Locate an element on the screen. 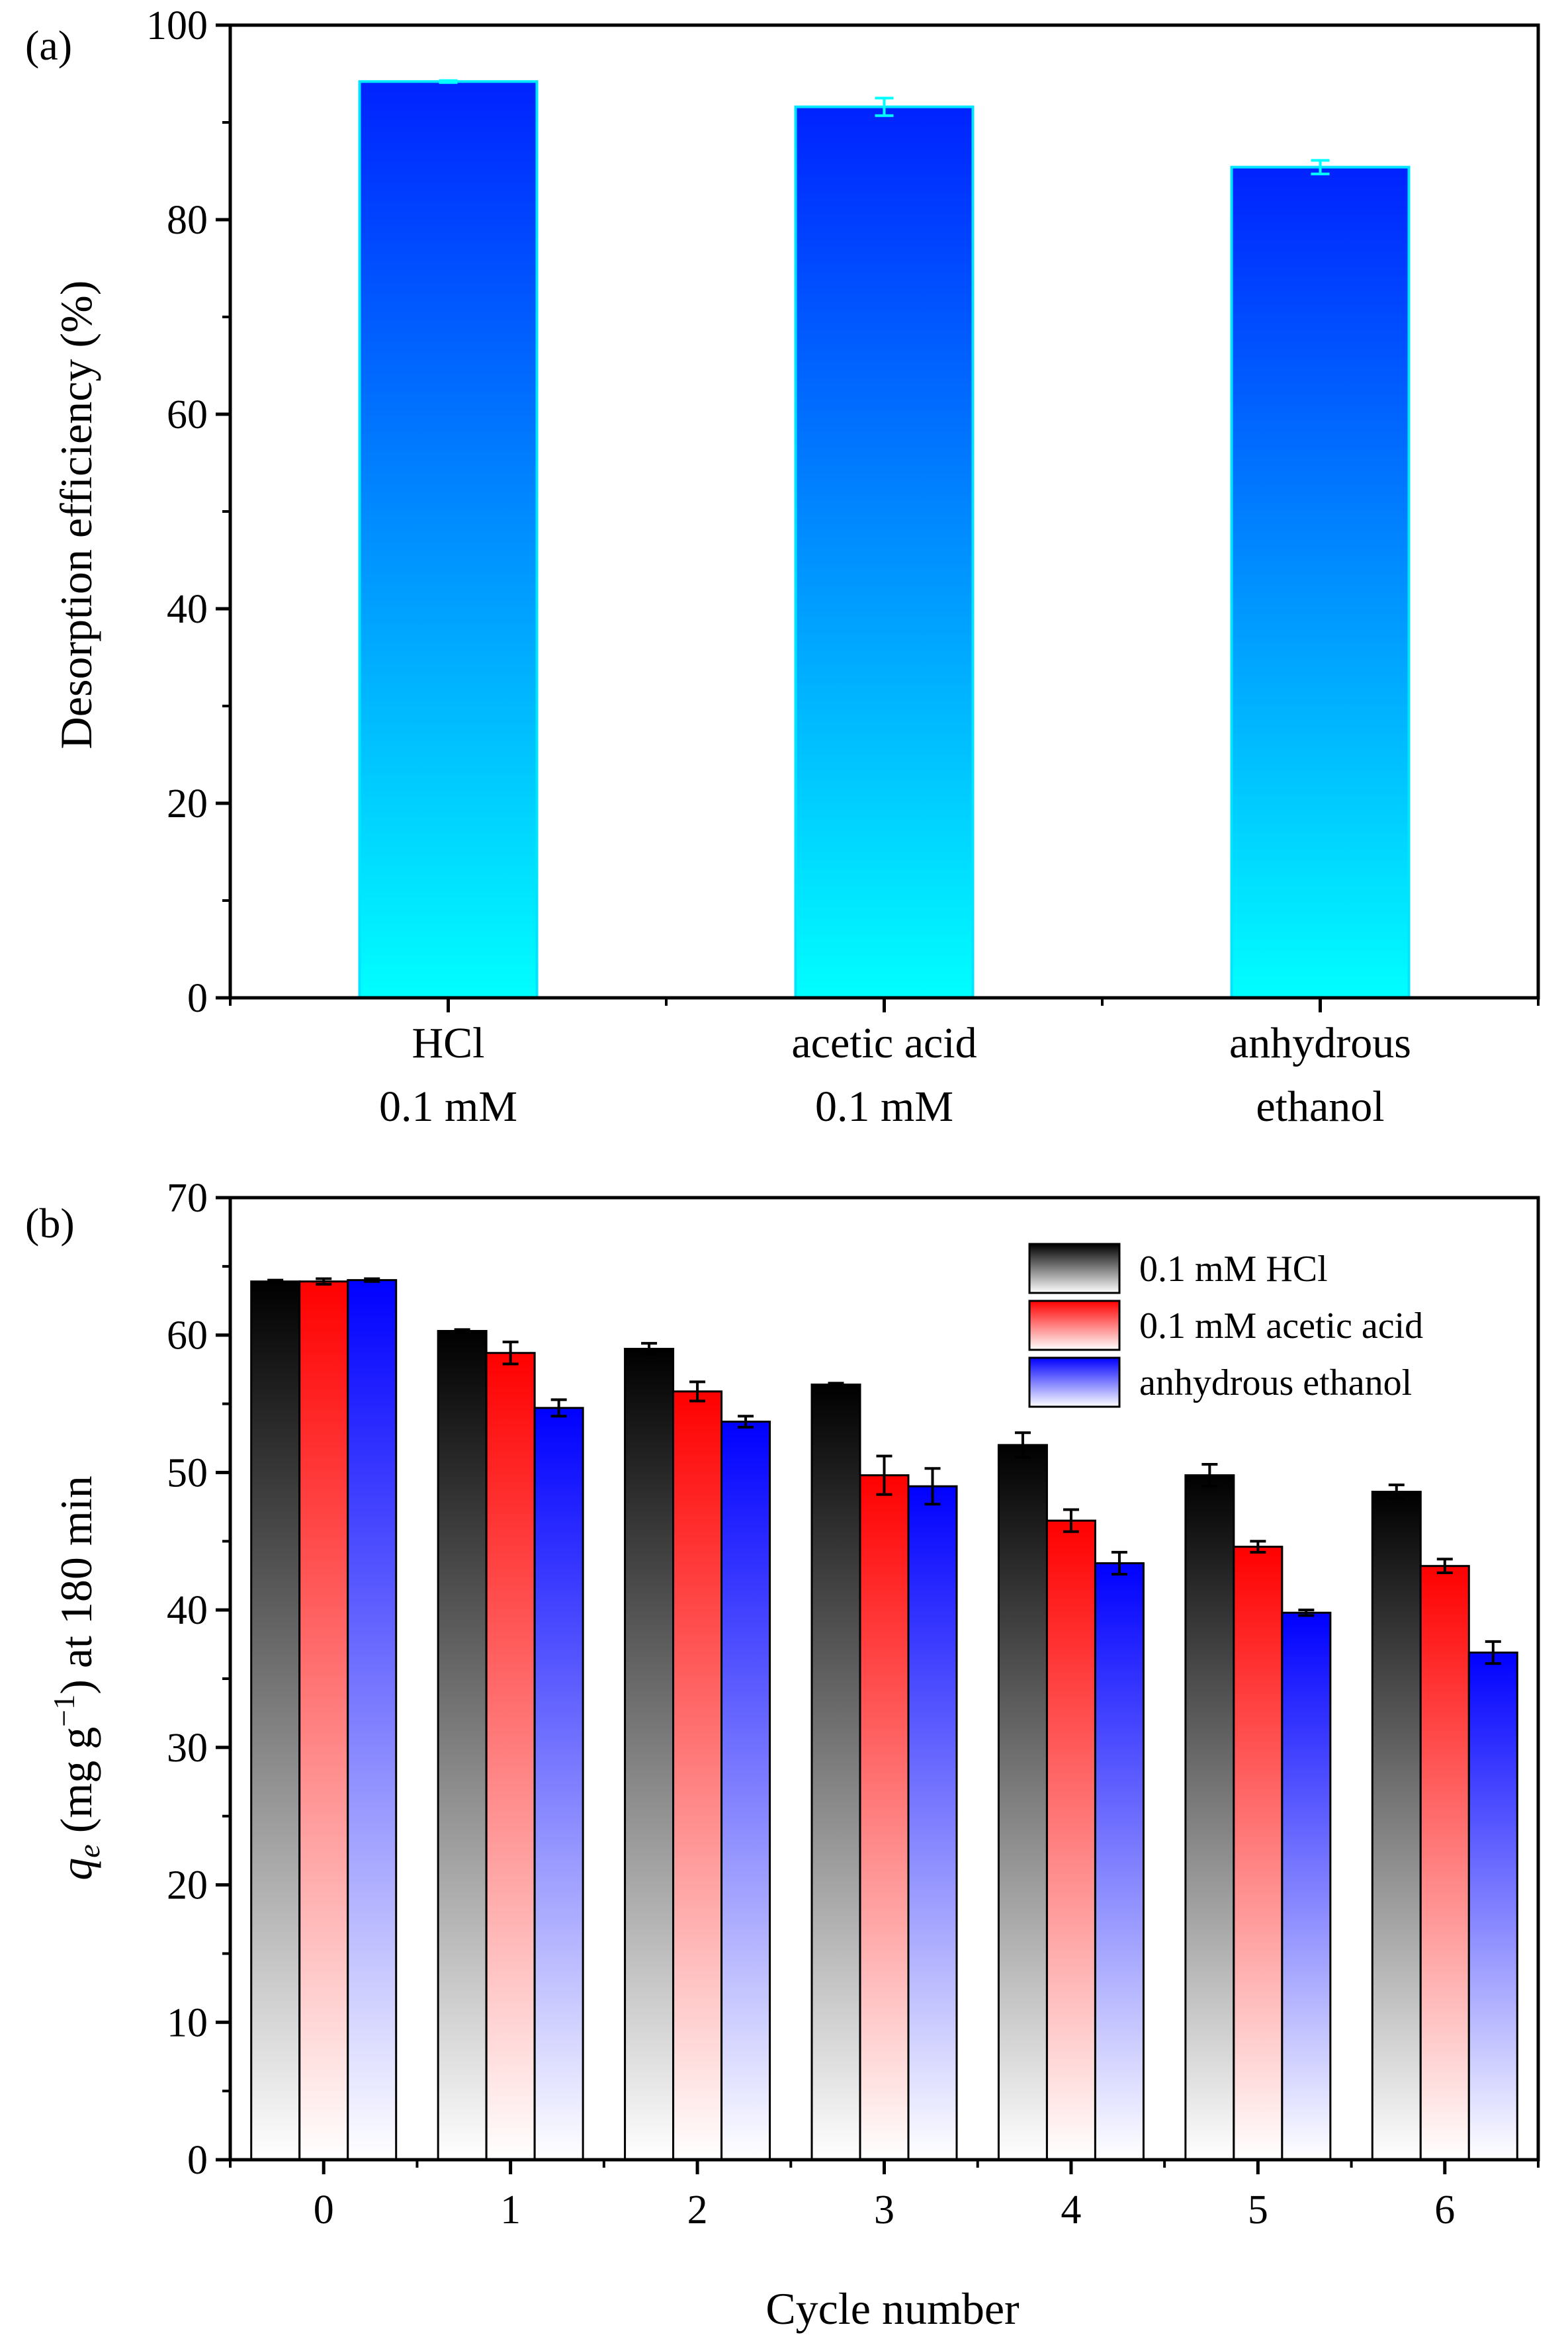 The width and height of the screenshot is (1568, 2345). y-tick-label: 100 is located at coordinates (177, 25).